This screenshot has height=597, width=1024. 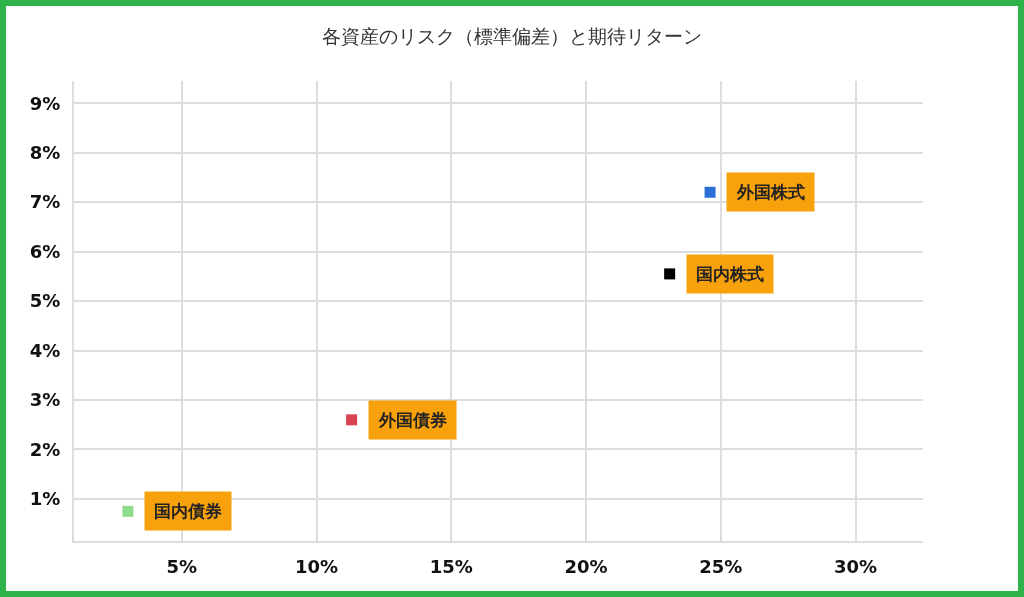 What do you see at coordinates (856, 566) in the screenshot?
I see `x-tick-label: 30%` at bounding box center [856, 566].